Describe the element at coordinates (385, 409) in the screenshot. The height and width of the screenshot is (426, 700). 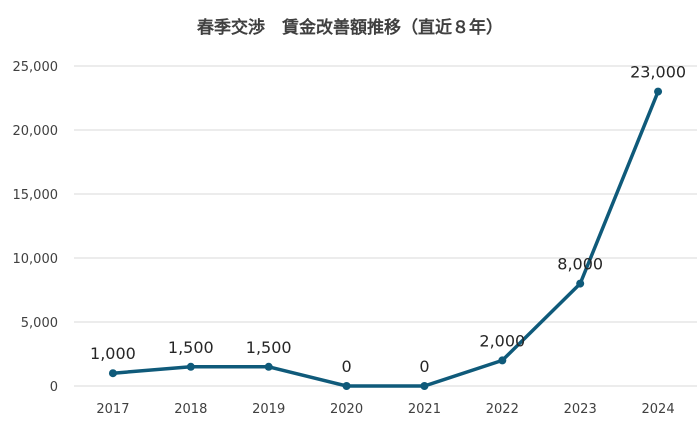
I see `x-axis-ticks: 2017 2018 2019 2020 2021 2022 2023 2024` at that location.